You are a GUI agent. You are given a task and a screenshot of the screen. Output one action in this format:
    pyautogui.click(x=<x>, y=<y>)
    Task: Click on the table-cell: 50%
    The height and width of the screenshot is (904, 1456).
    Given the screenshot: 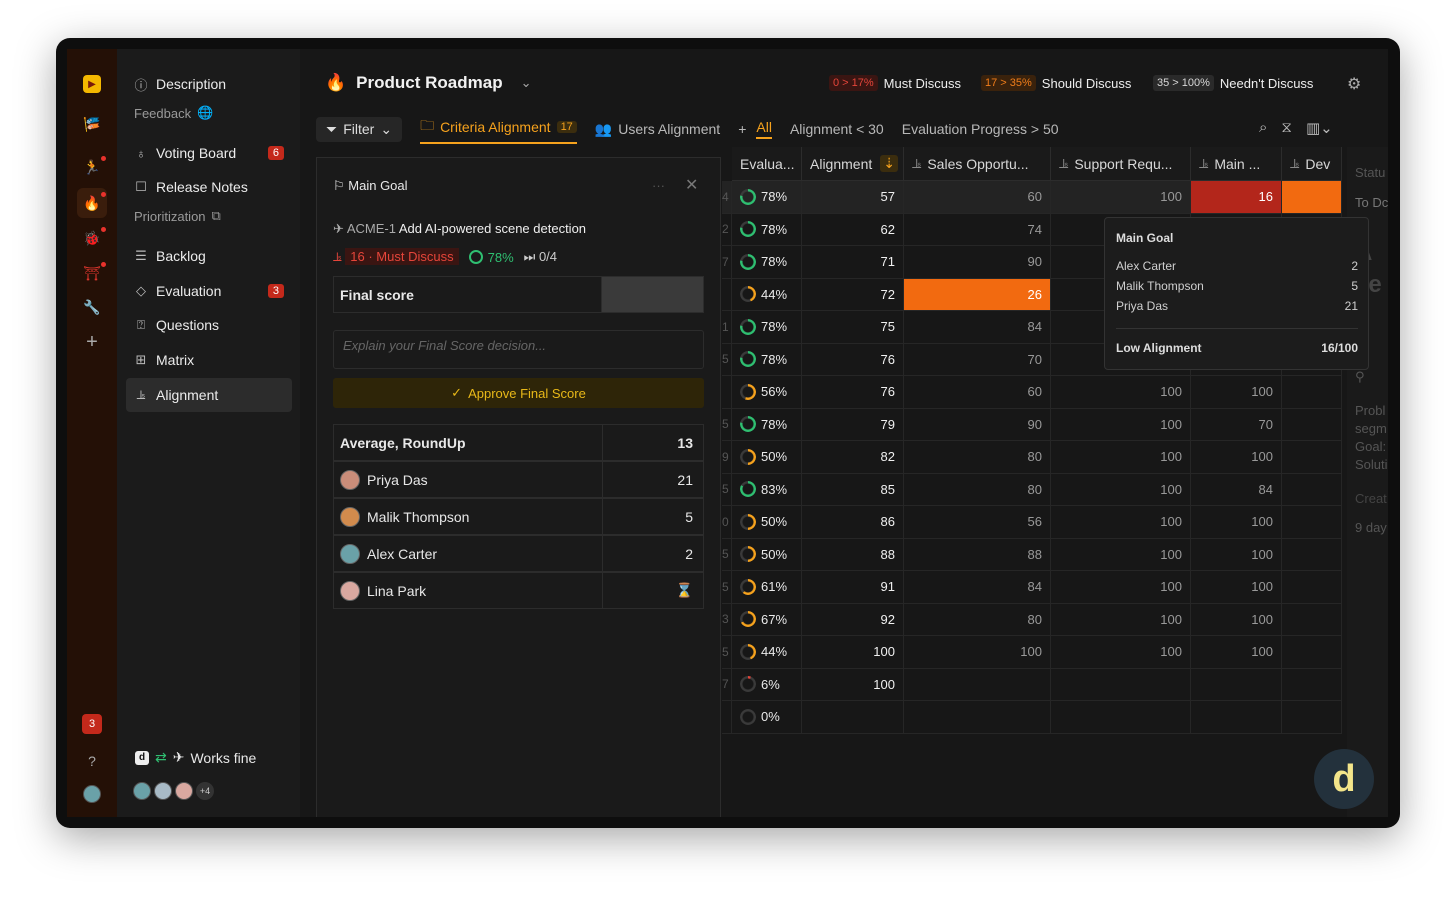 What is the action you would take?
    pyautogui.click(x=767, y=457)
    